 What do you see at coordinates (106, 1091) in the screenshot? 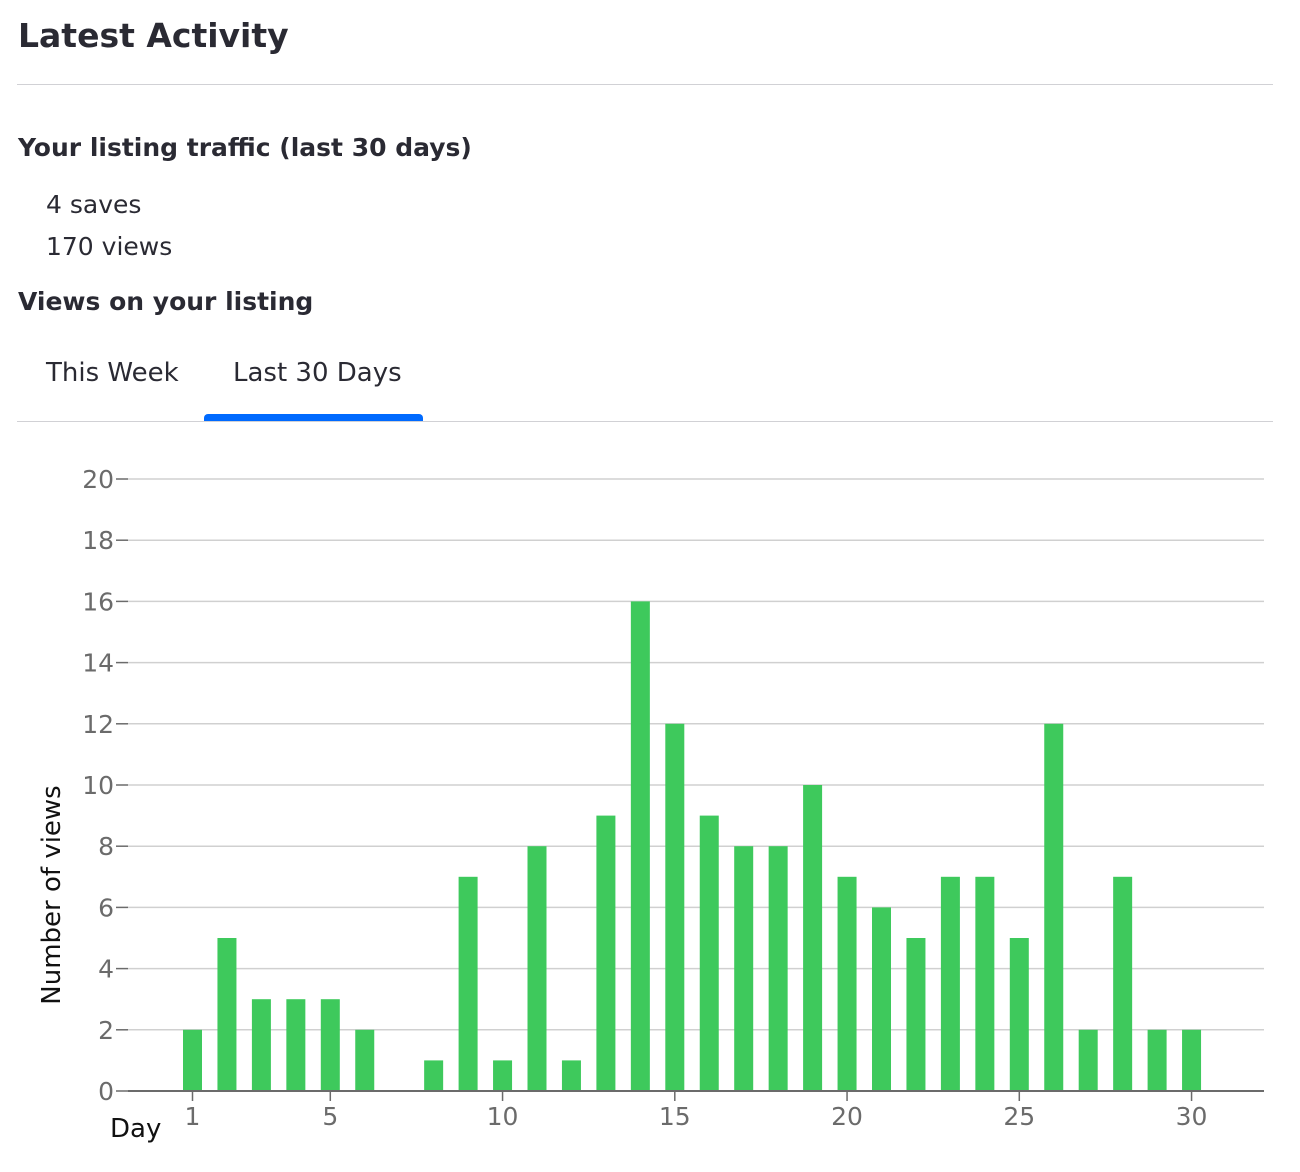
I see `y-tick-label: 0` at bounding box center [106, 1091].